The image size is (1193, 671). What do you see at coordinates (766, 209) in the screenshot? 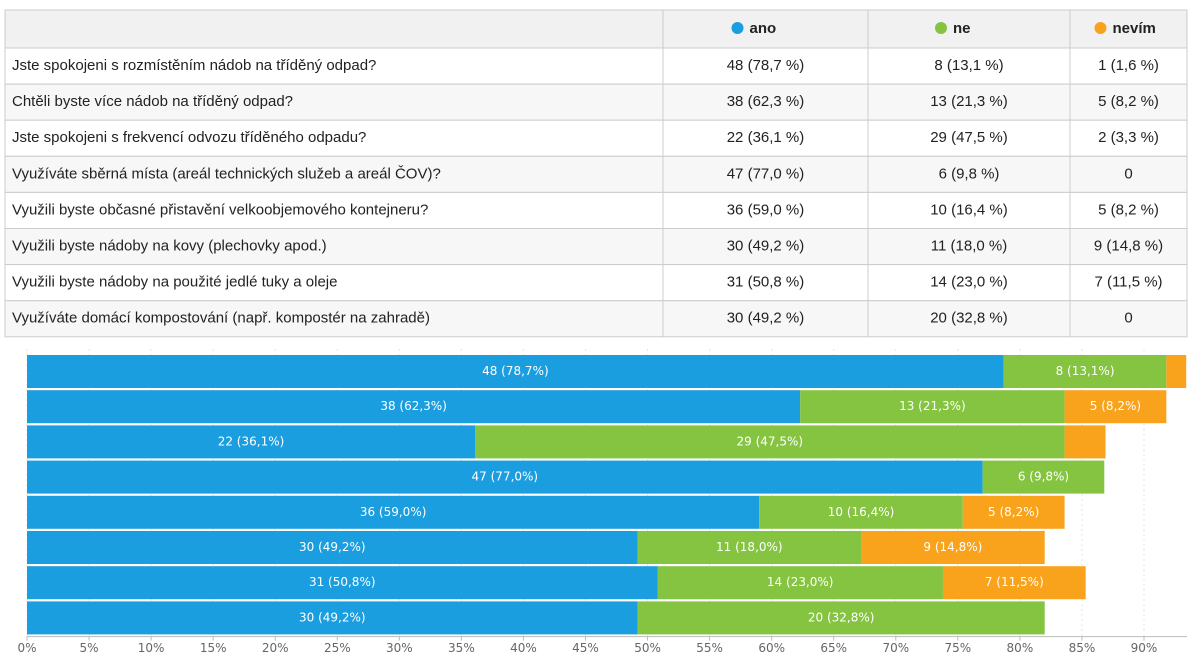
I see `table-cell: 36 (59,0 %)` at bounding box center [766, 209].